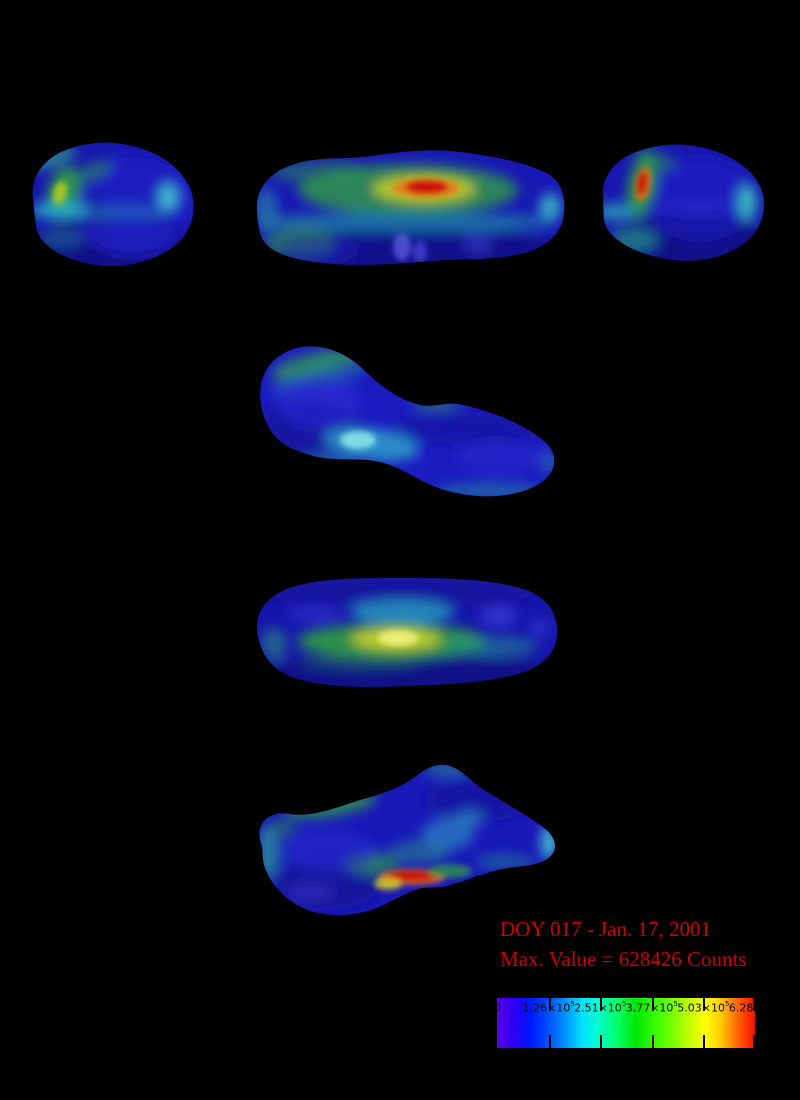 The image size is (800, 1100). Describe the element at coordinates (407, 421) in the screenshot. I see `asteroid-view-oblique` at that location.